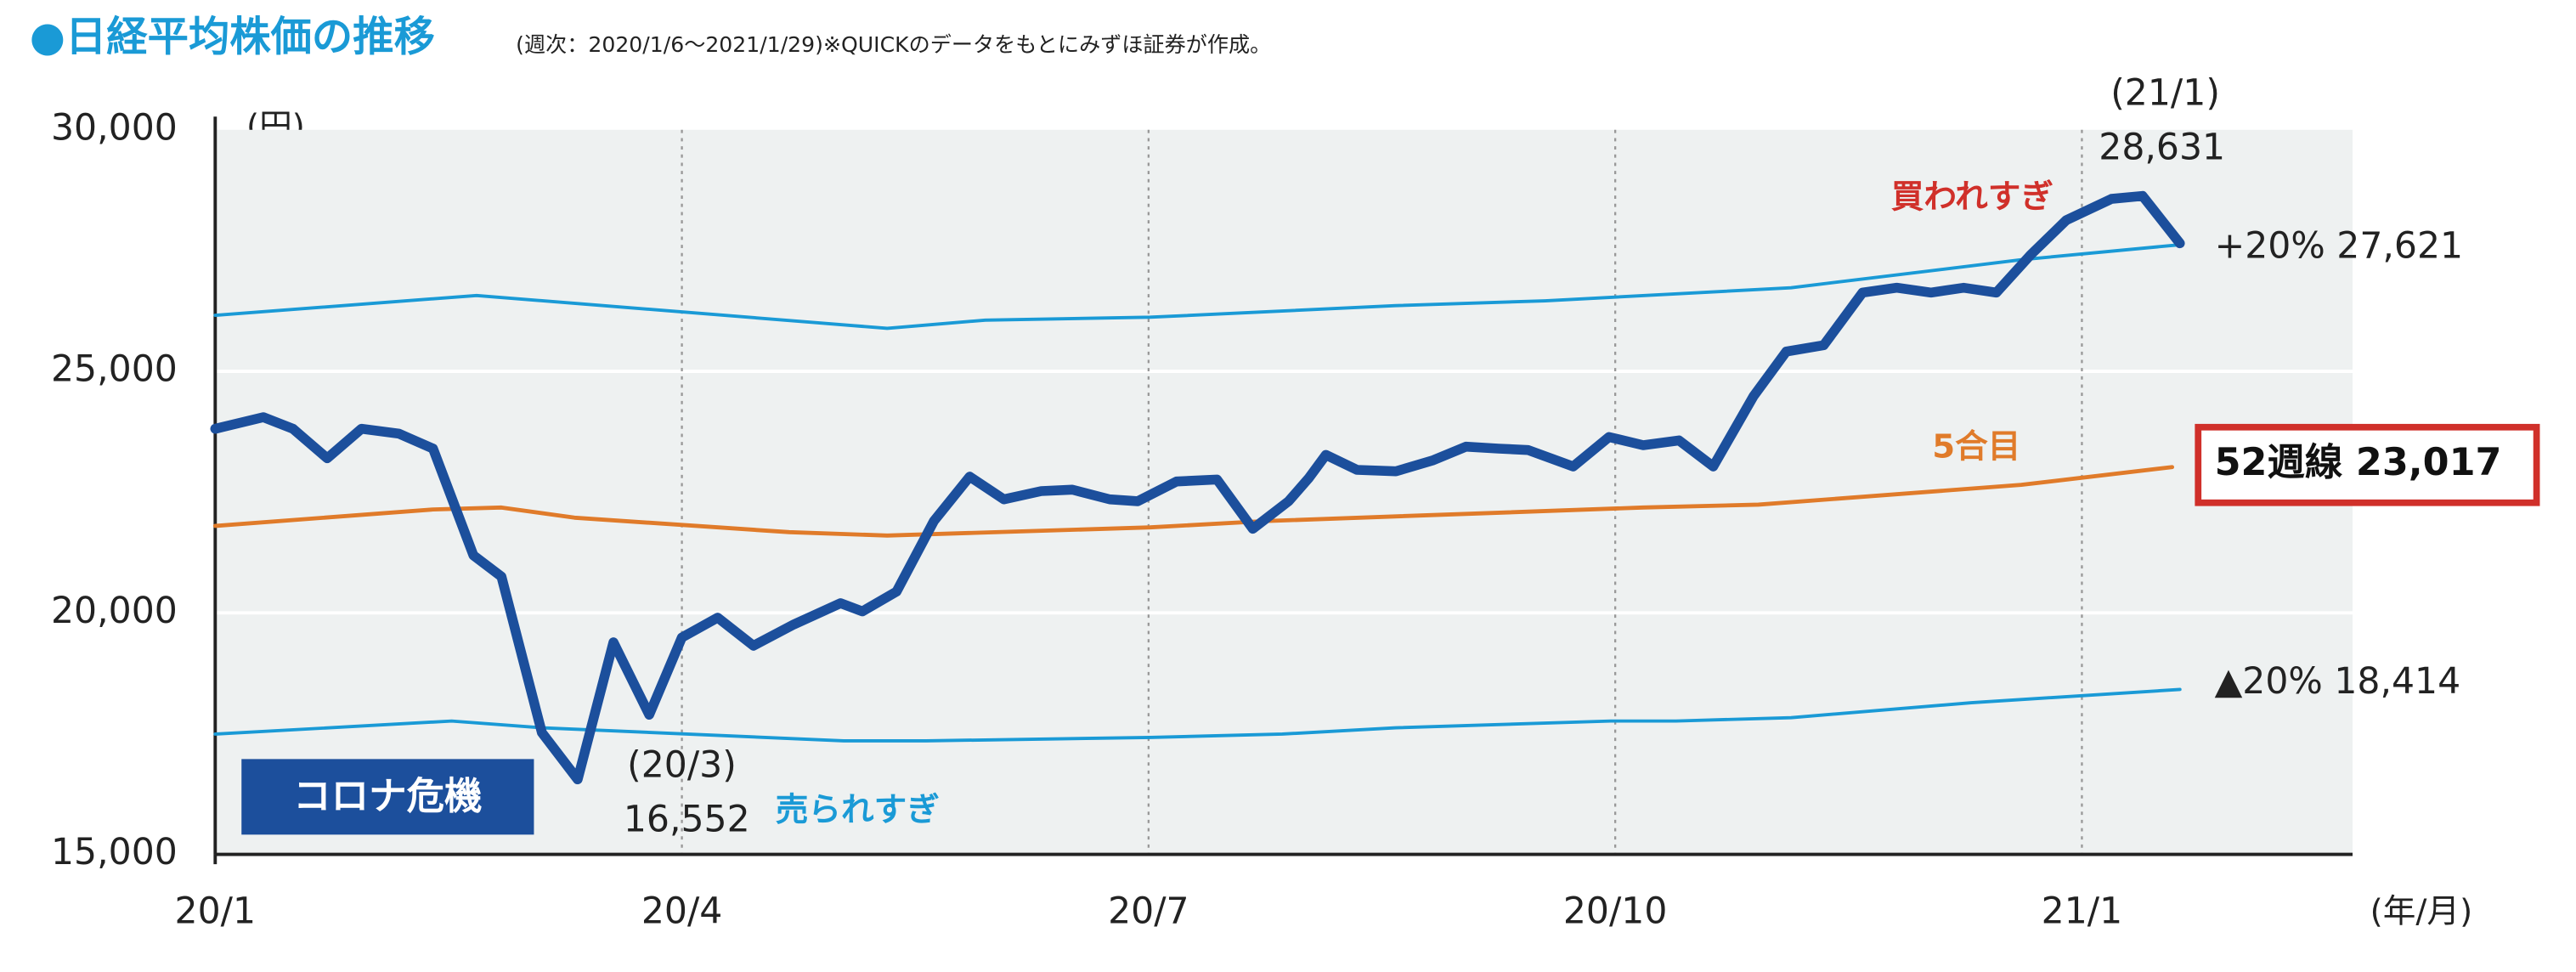 The height and width of the screenshot is (972, 2576). What do you see at coordinates (2338, 682) in the screenshot?
I see `annotation: ▲20% 18,414` at bounding box center [2338, 682].